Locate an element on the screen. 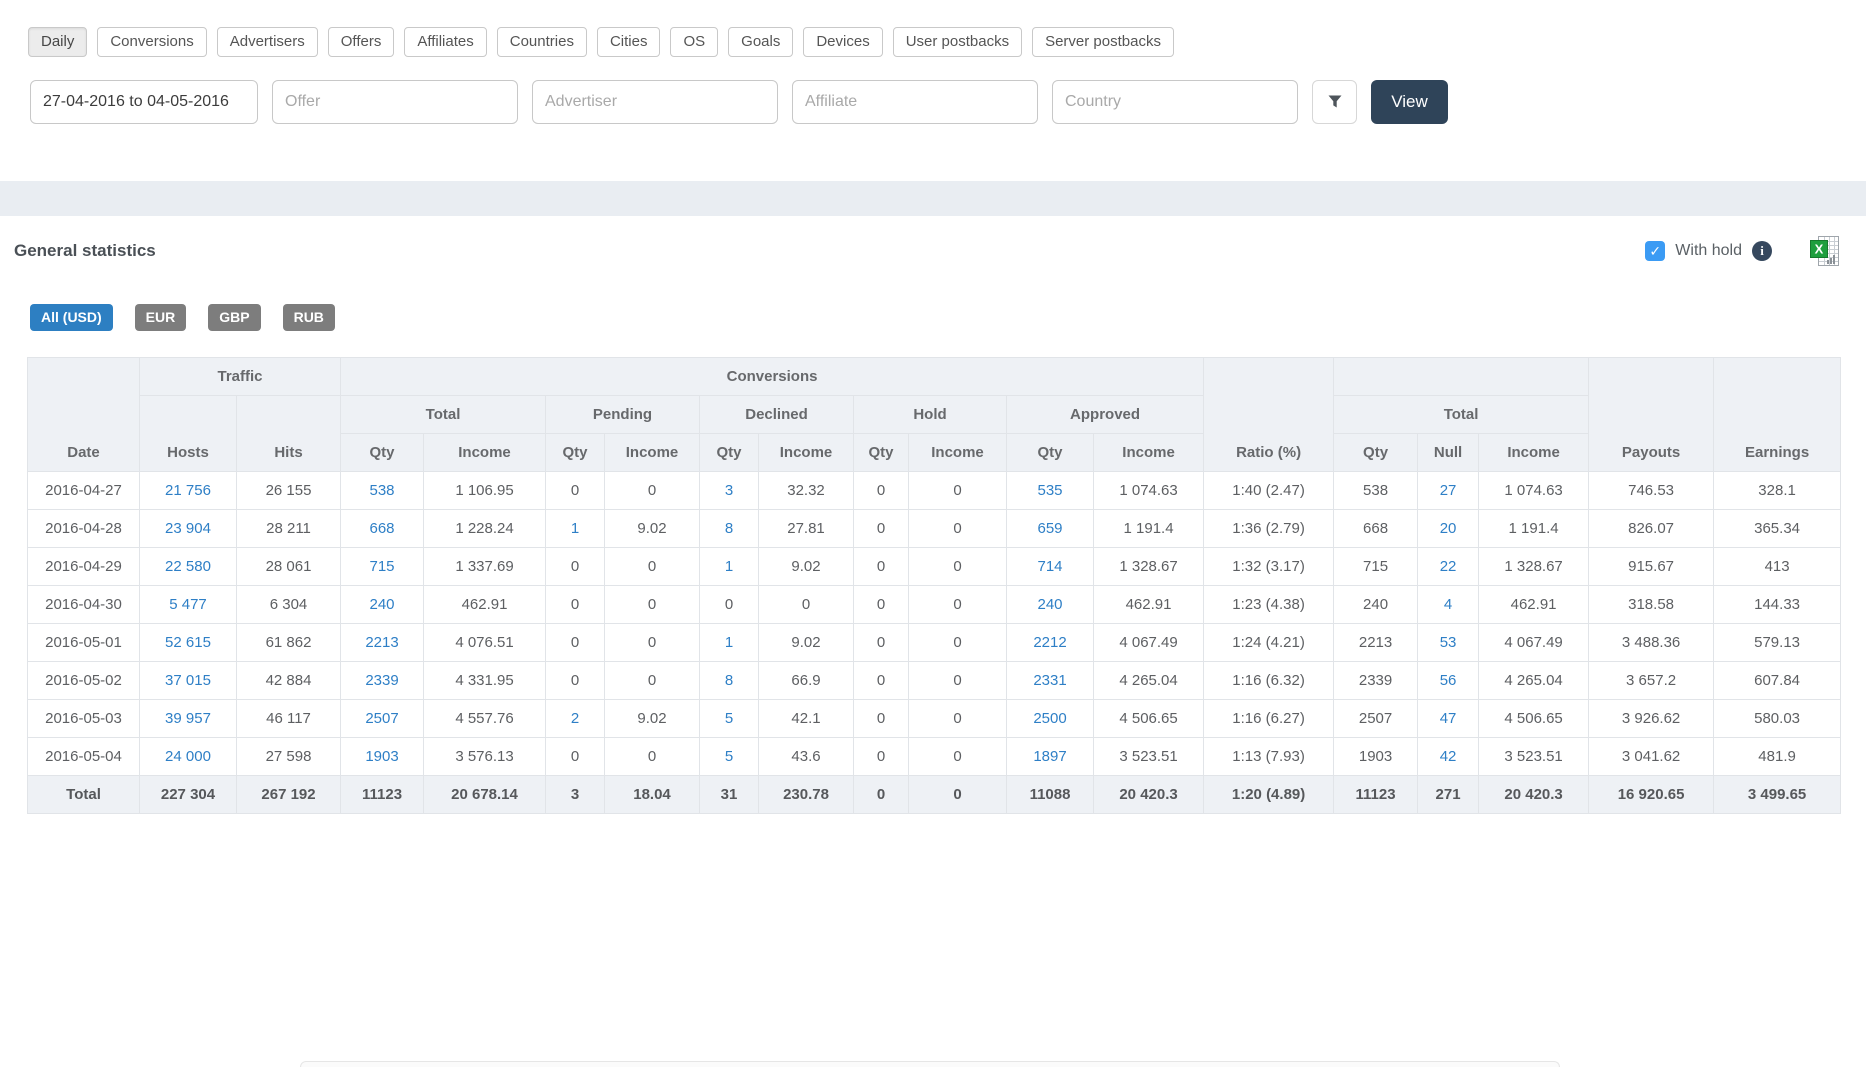 The height and width of the screenshot is (1067, 1866). offer-input is located at coordinates (395, 102).